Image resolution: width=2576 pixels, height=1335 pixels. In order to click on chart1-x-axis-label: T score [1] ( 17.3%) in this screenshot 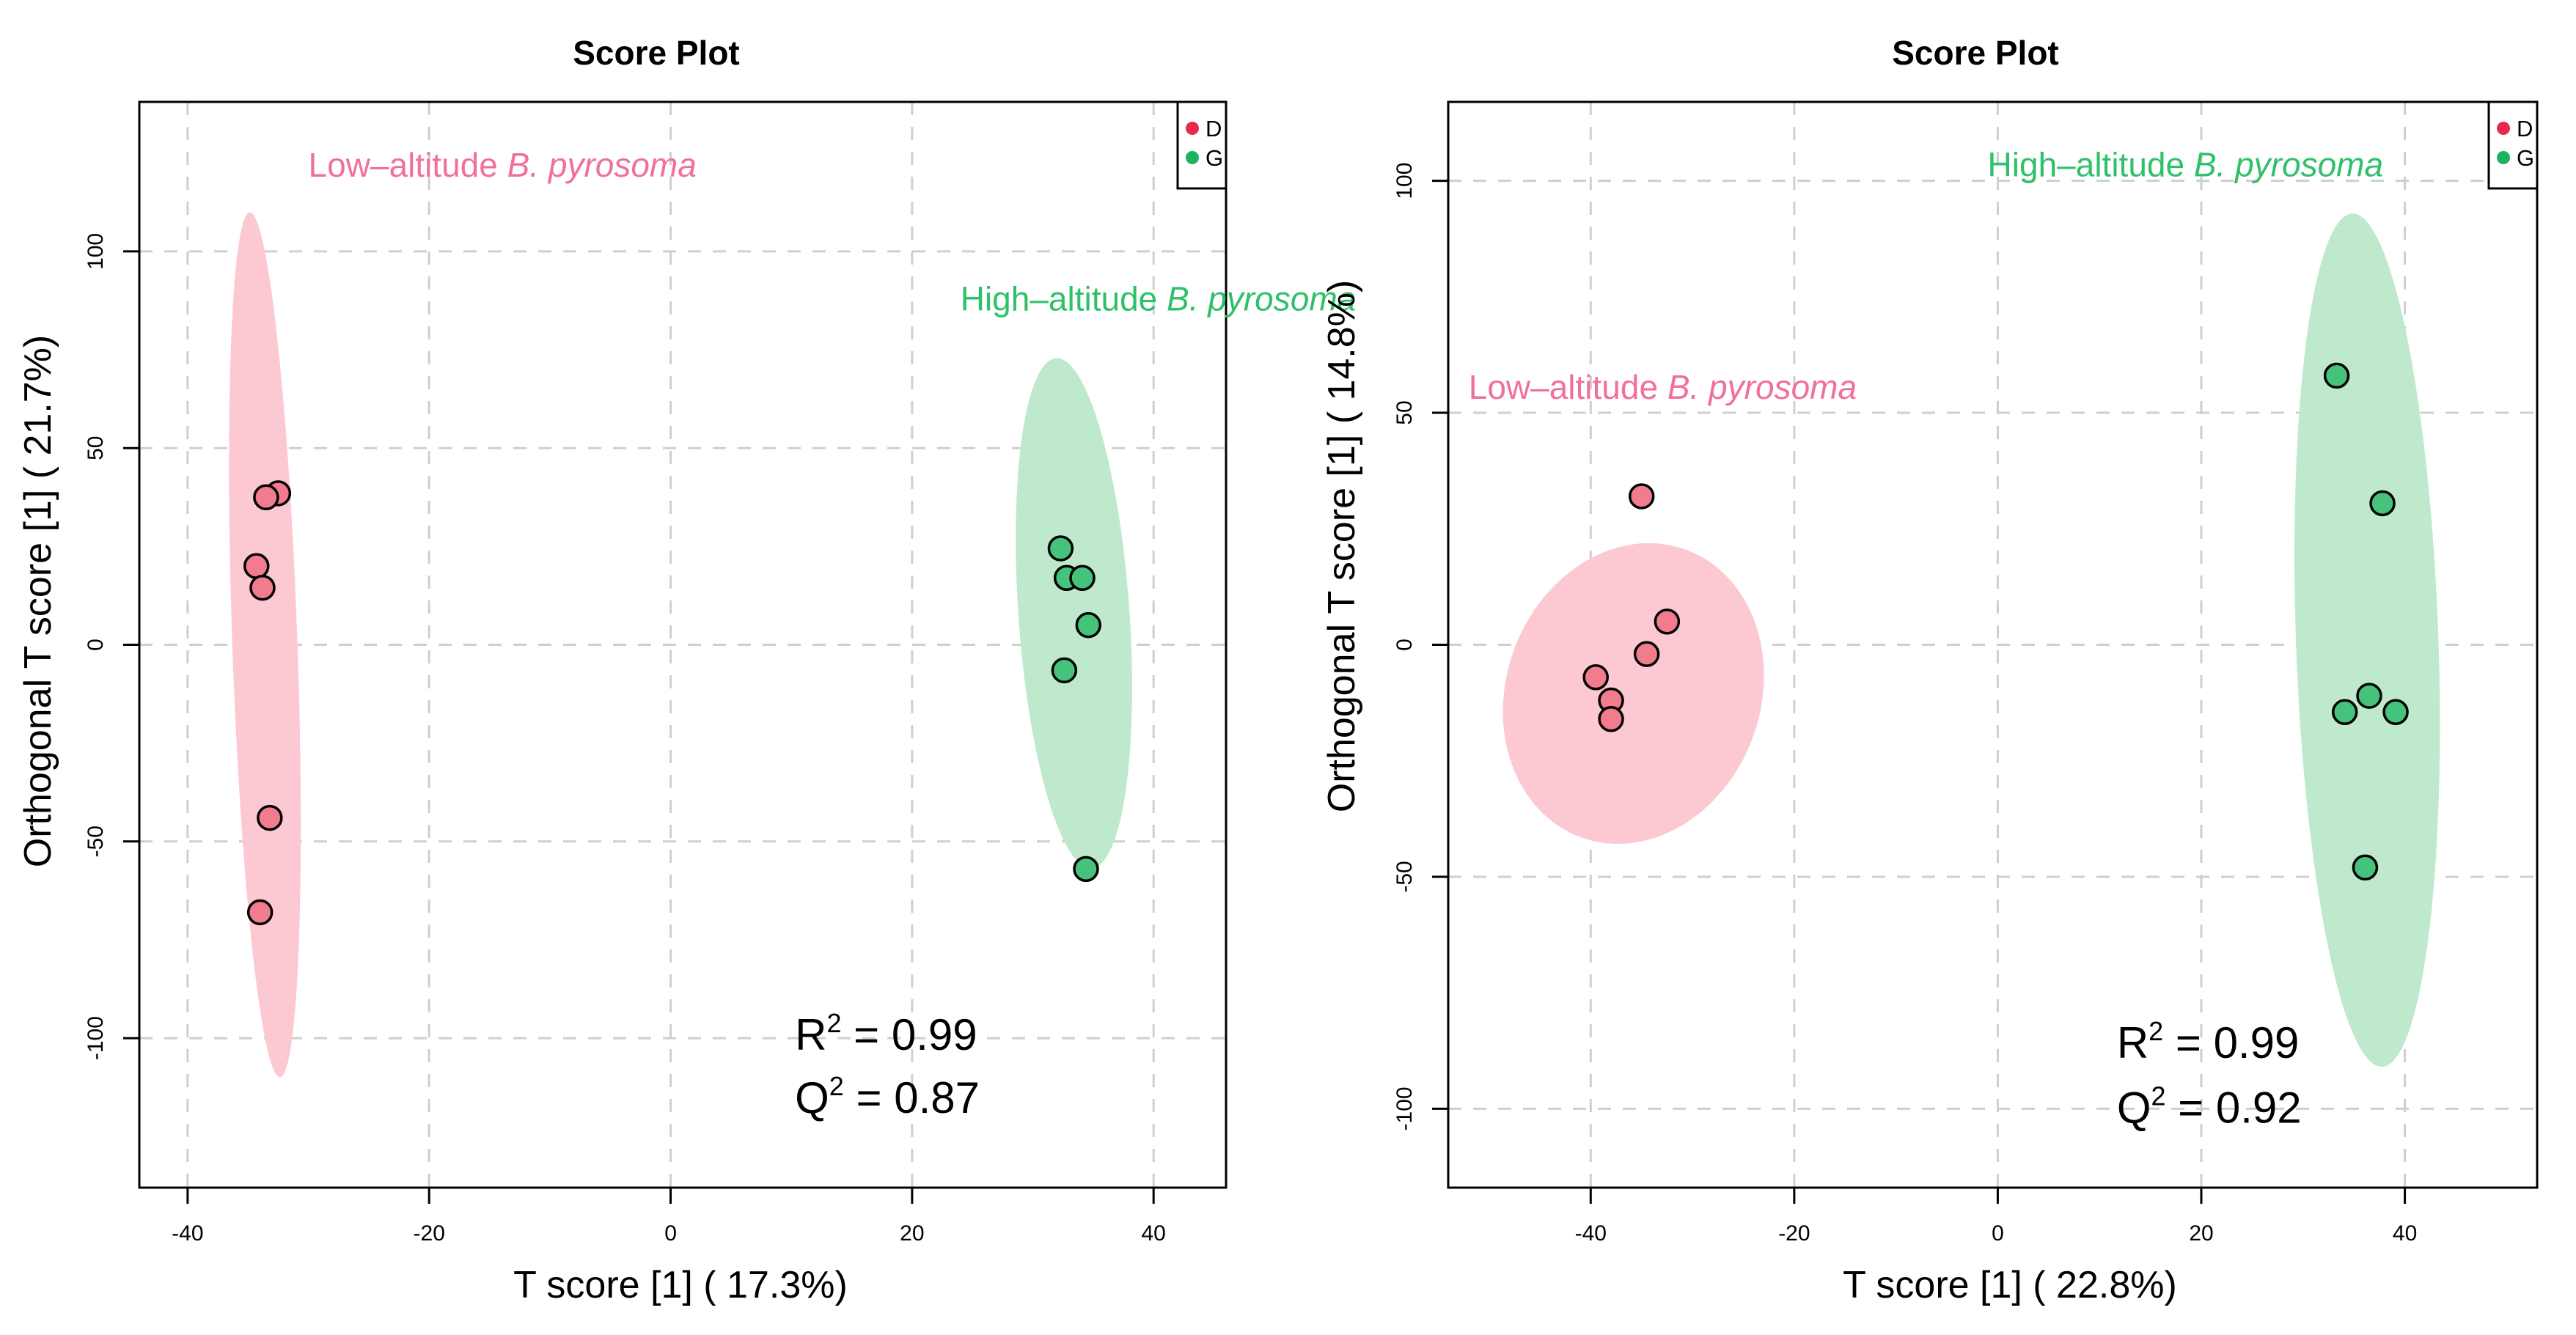, I will do `click(681, 1285)`.